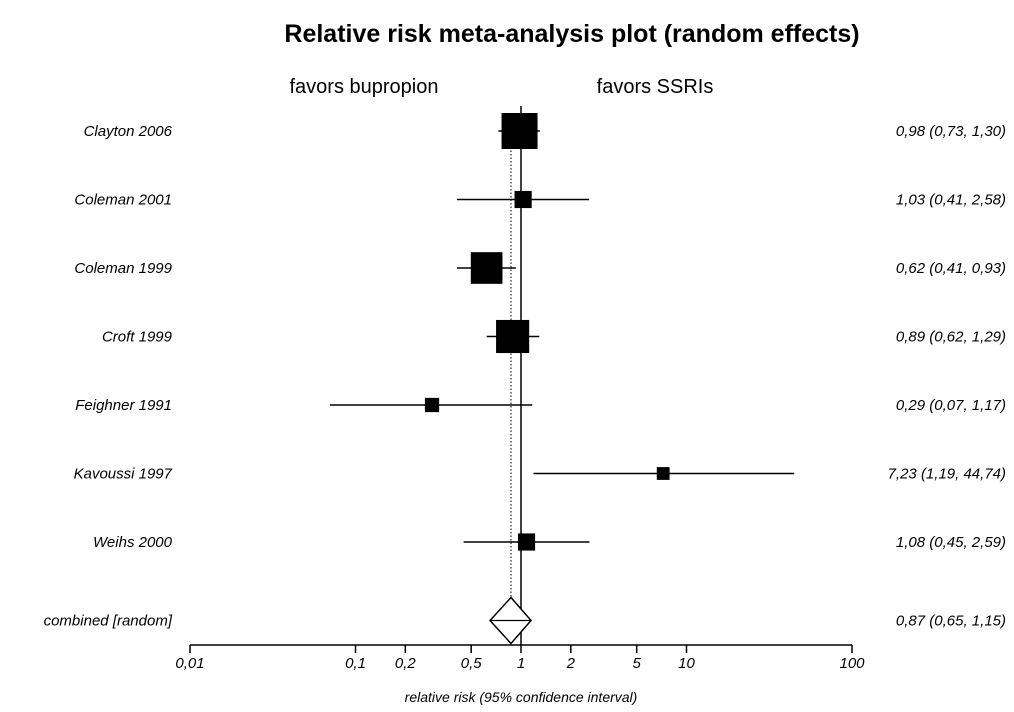 This screenshot has width=1014, height=712. What do you see at coordinates (951, 405) in the screenshot?
I see `estimate-label: 0,29 (0,07, 1,17)` at bounding box center [951, 405].